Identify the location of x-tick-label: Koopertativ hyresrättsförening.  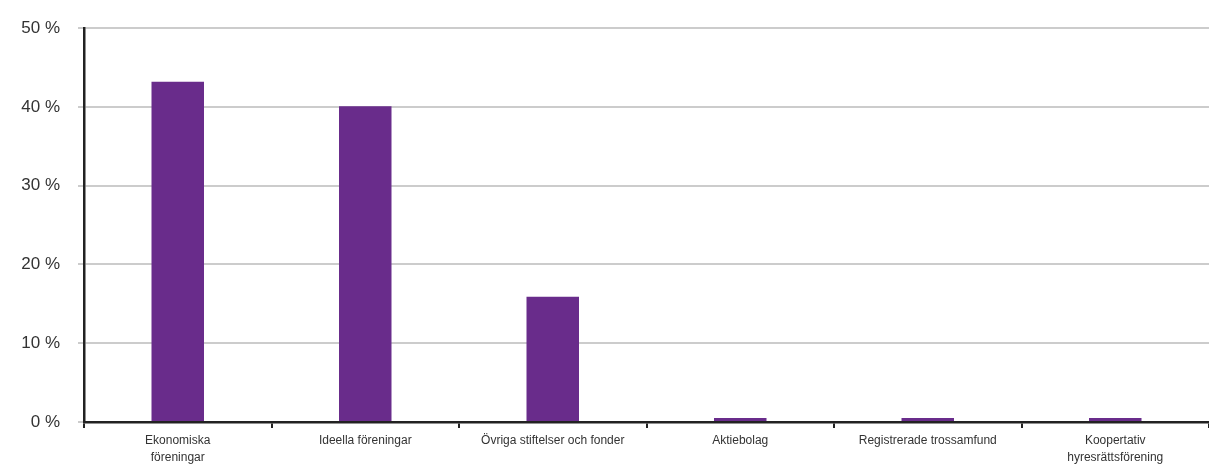
(1115, 448).